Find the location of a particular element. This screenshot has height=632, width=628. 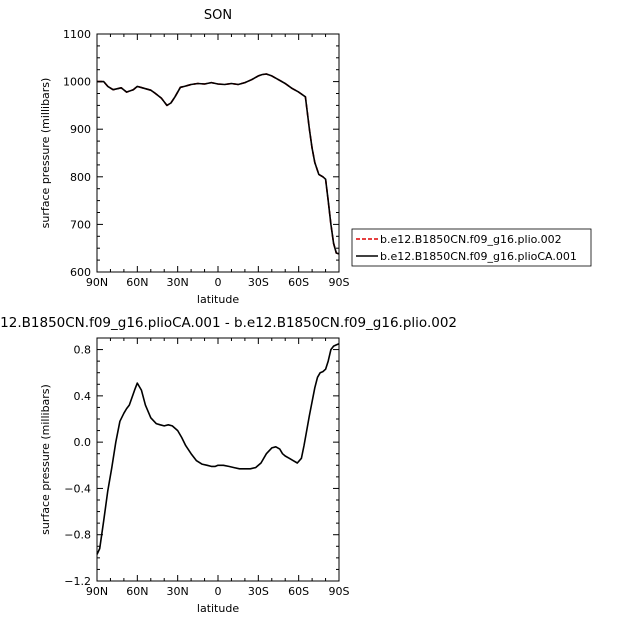

y-tick-label: −0.4 is located at coordinates (77, 488).